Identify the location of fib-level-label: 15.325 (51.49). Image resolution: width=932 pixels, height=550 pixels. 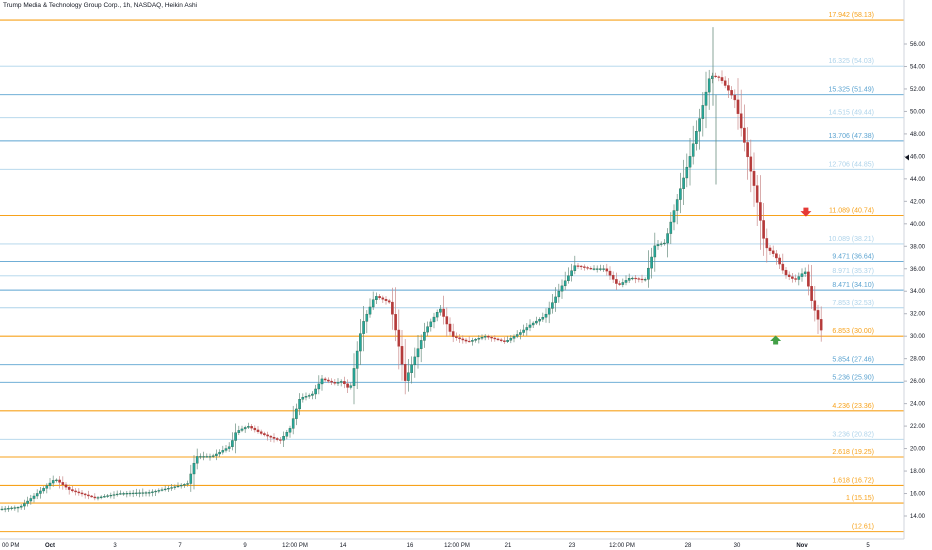
(851, 90).